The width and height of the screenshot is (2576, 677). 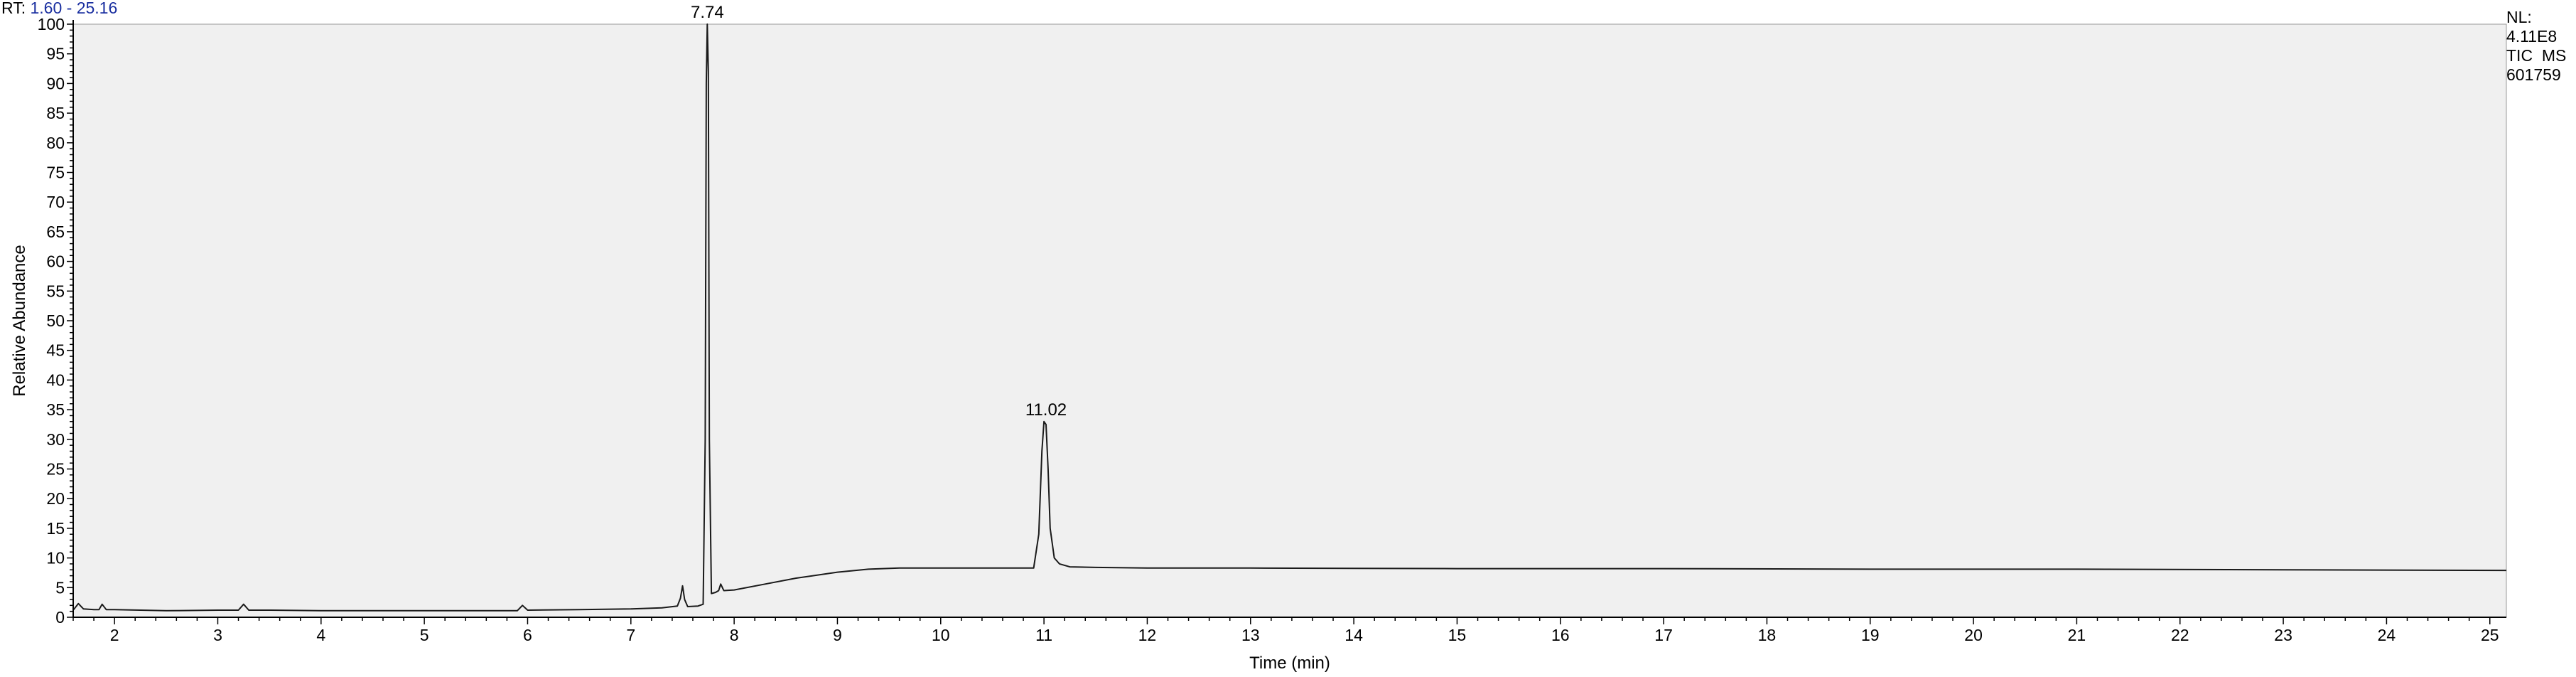 What do you see at coordinates (55, 498) in the screenshot?
I see `y-tick-label: 20` at bounding box center [55, 498].